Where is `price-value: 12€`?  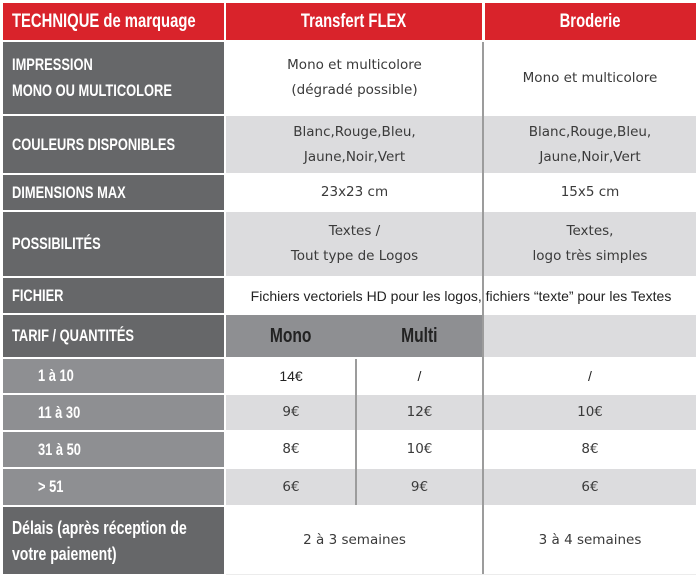 price-value: 12€ is located at coordinates (419, 412).